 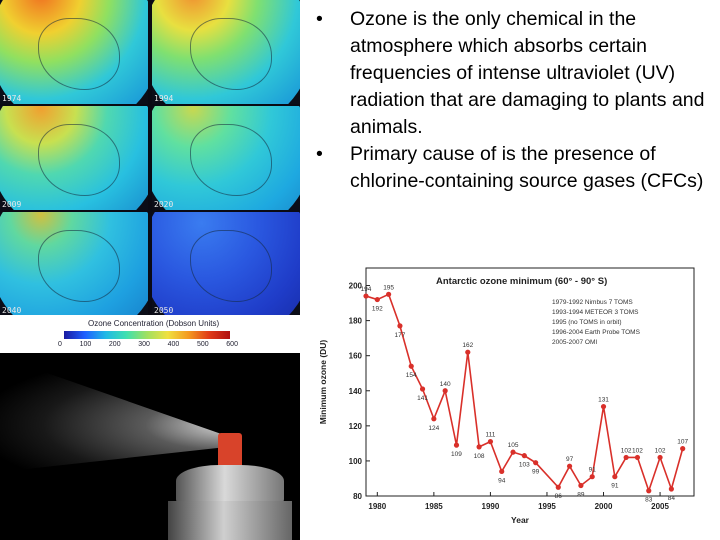 I want to click on data-label: 89, so click(x=581, y=494).